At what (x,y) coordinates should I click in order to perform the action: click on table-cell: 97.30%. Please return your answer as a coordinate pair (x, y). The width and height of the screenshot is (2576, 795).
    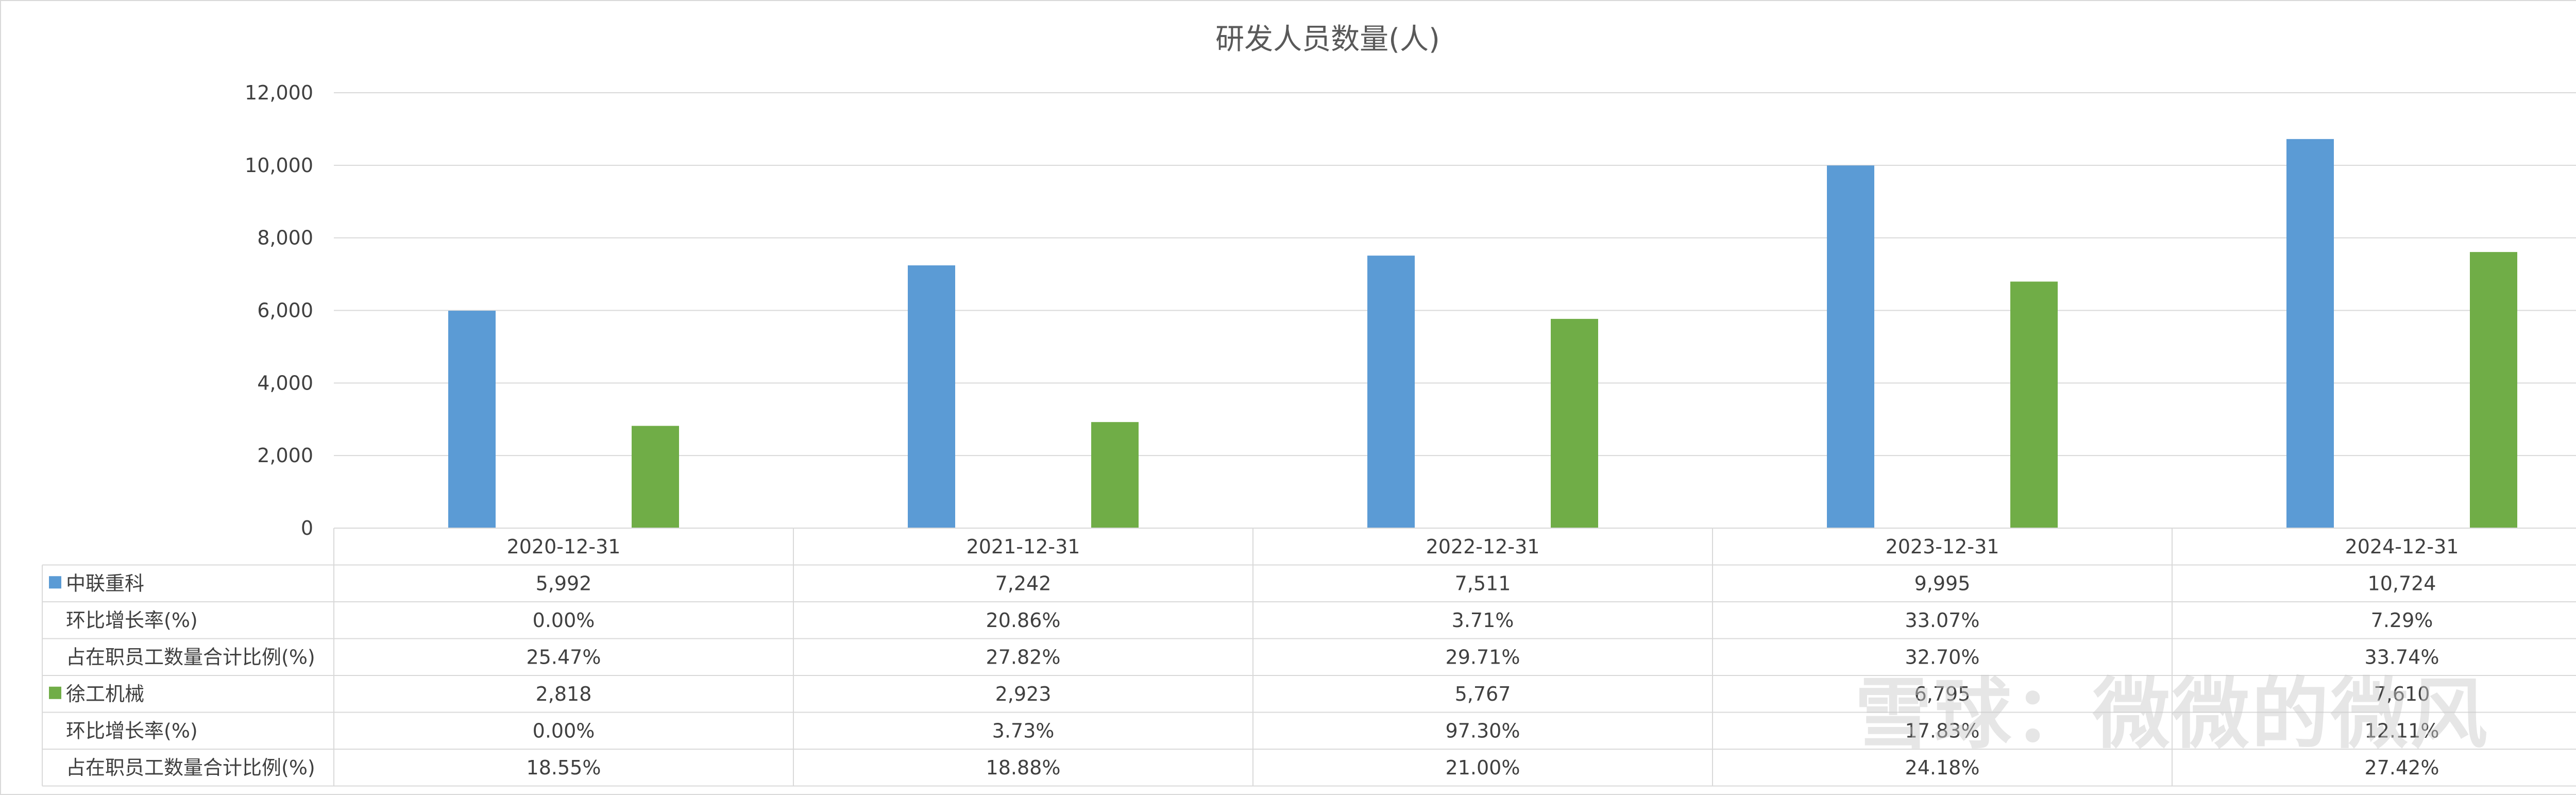
    Looking at the image, I should click on (1483, 731).